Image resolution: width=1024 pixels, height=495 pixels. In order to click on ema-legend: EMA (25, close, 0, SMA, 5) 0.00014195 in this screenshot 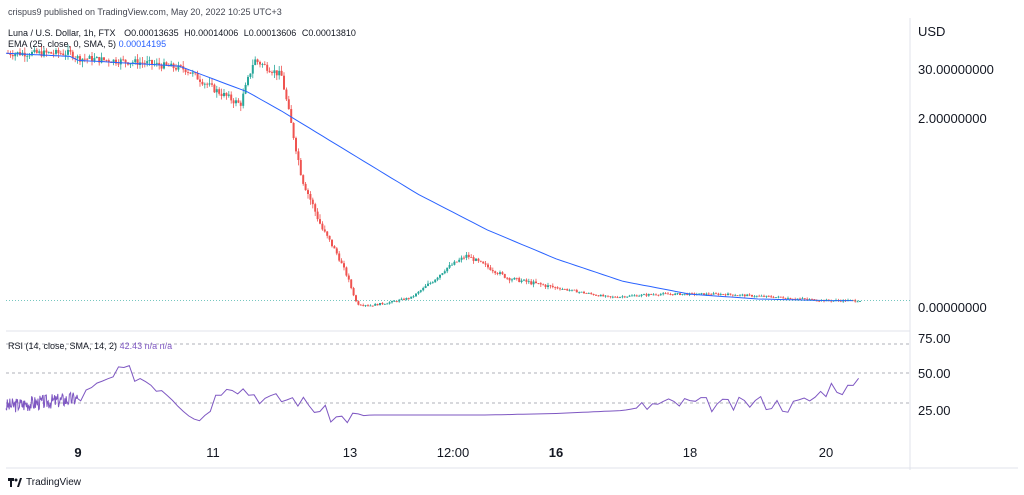, I will do `click(87, 44)`.